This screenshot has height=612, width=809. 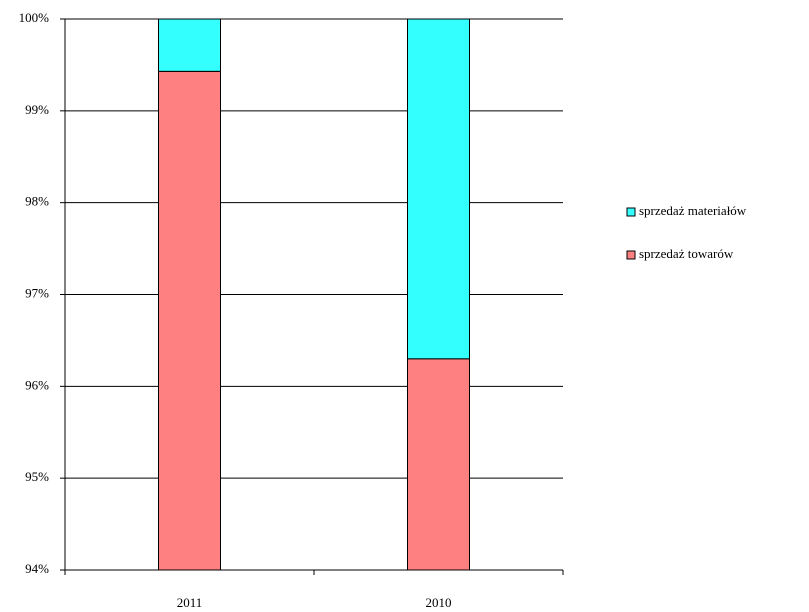 I want to click on y-tick-label: 98%, so click(x=37, y=201).